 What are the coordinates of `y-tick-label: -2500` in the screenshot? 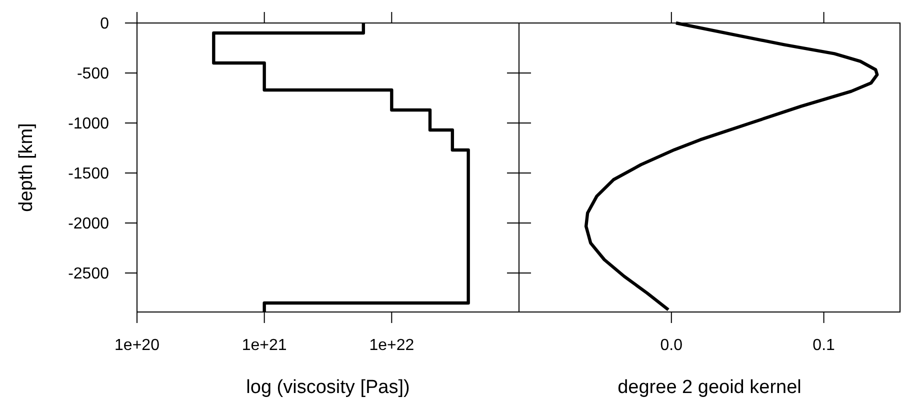 It's located at (89, 274).